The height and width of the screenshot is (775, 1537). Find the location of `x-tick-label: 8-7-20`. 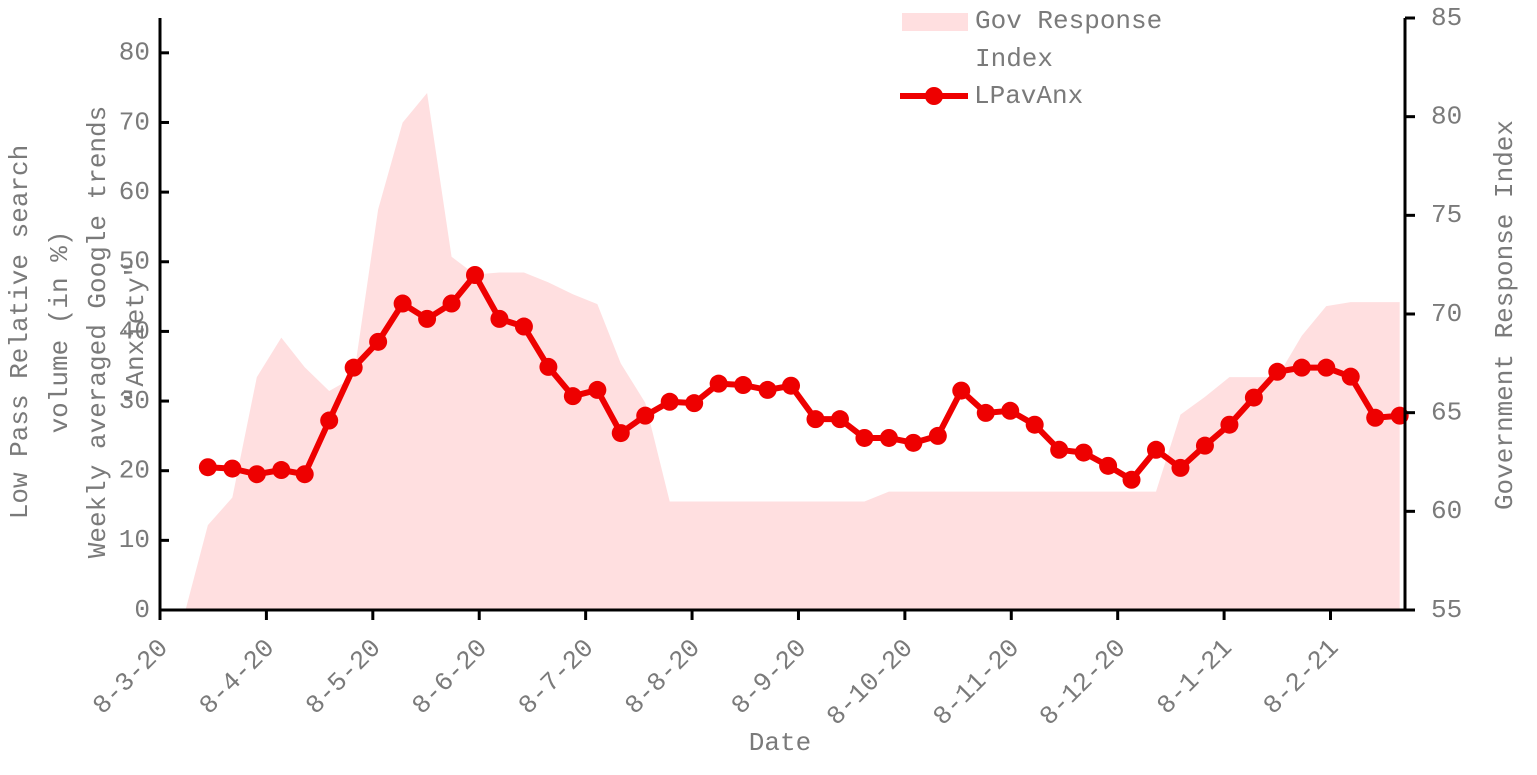

x-tick-label: 8-7-20 is located at coordinates (556, 676).